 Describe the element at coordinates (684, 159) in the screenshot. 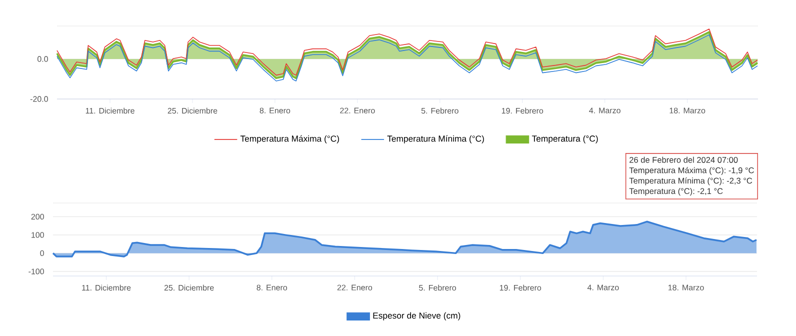

I see `text: 26 de Febrero del 2024 07:00` at that location.